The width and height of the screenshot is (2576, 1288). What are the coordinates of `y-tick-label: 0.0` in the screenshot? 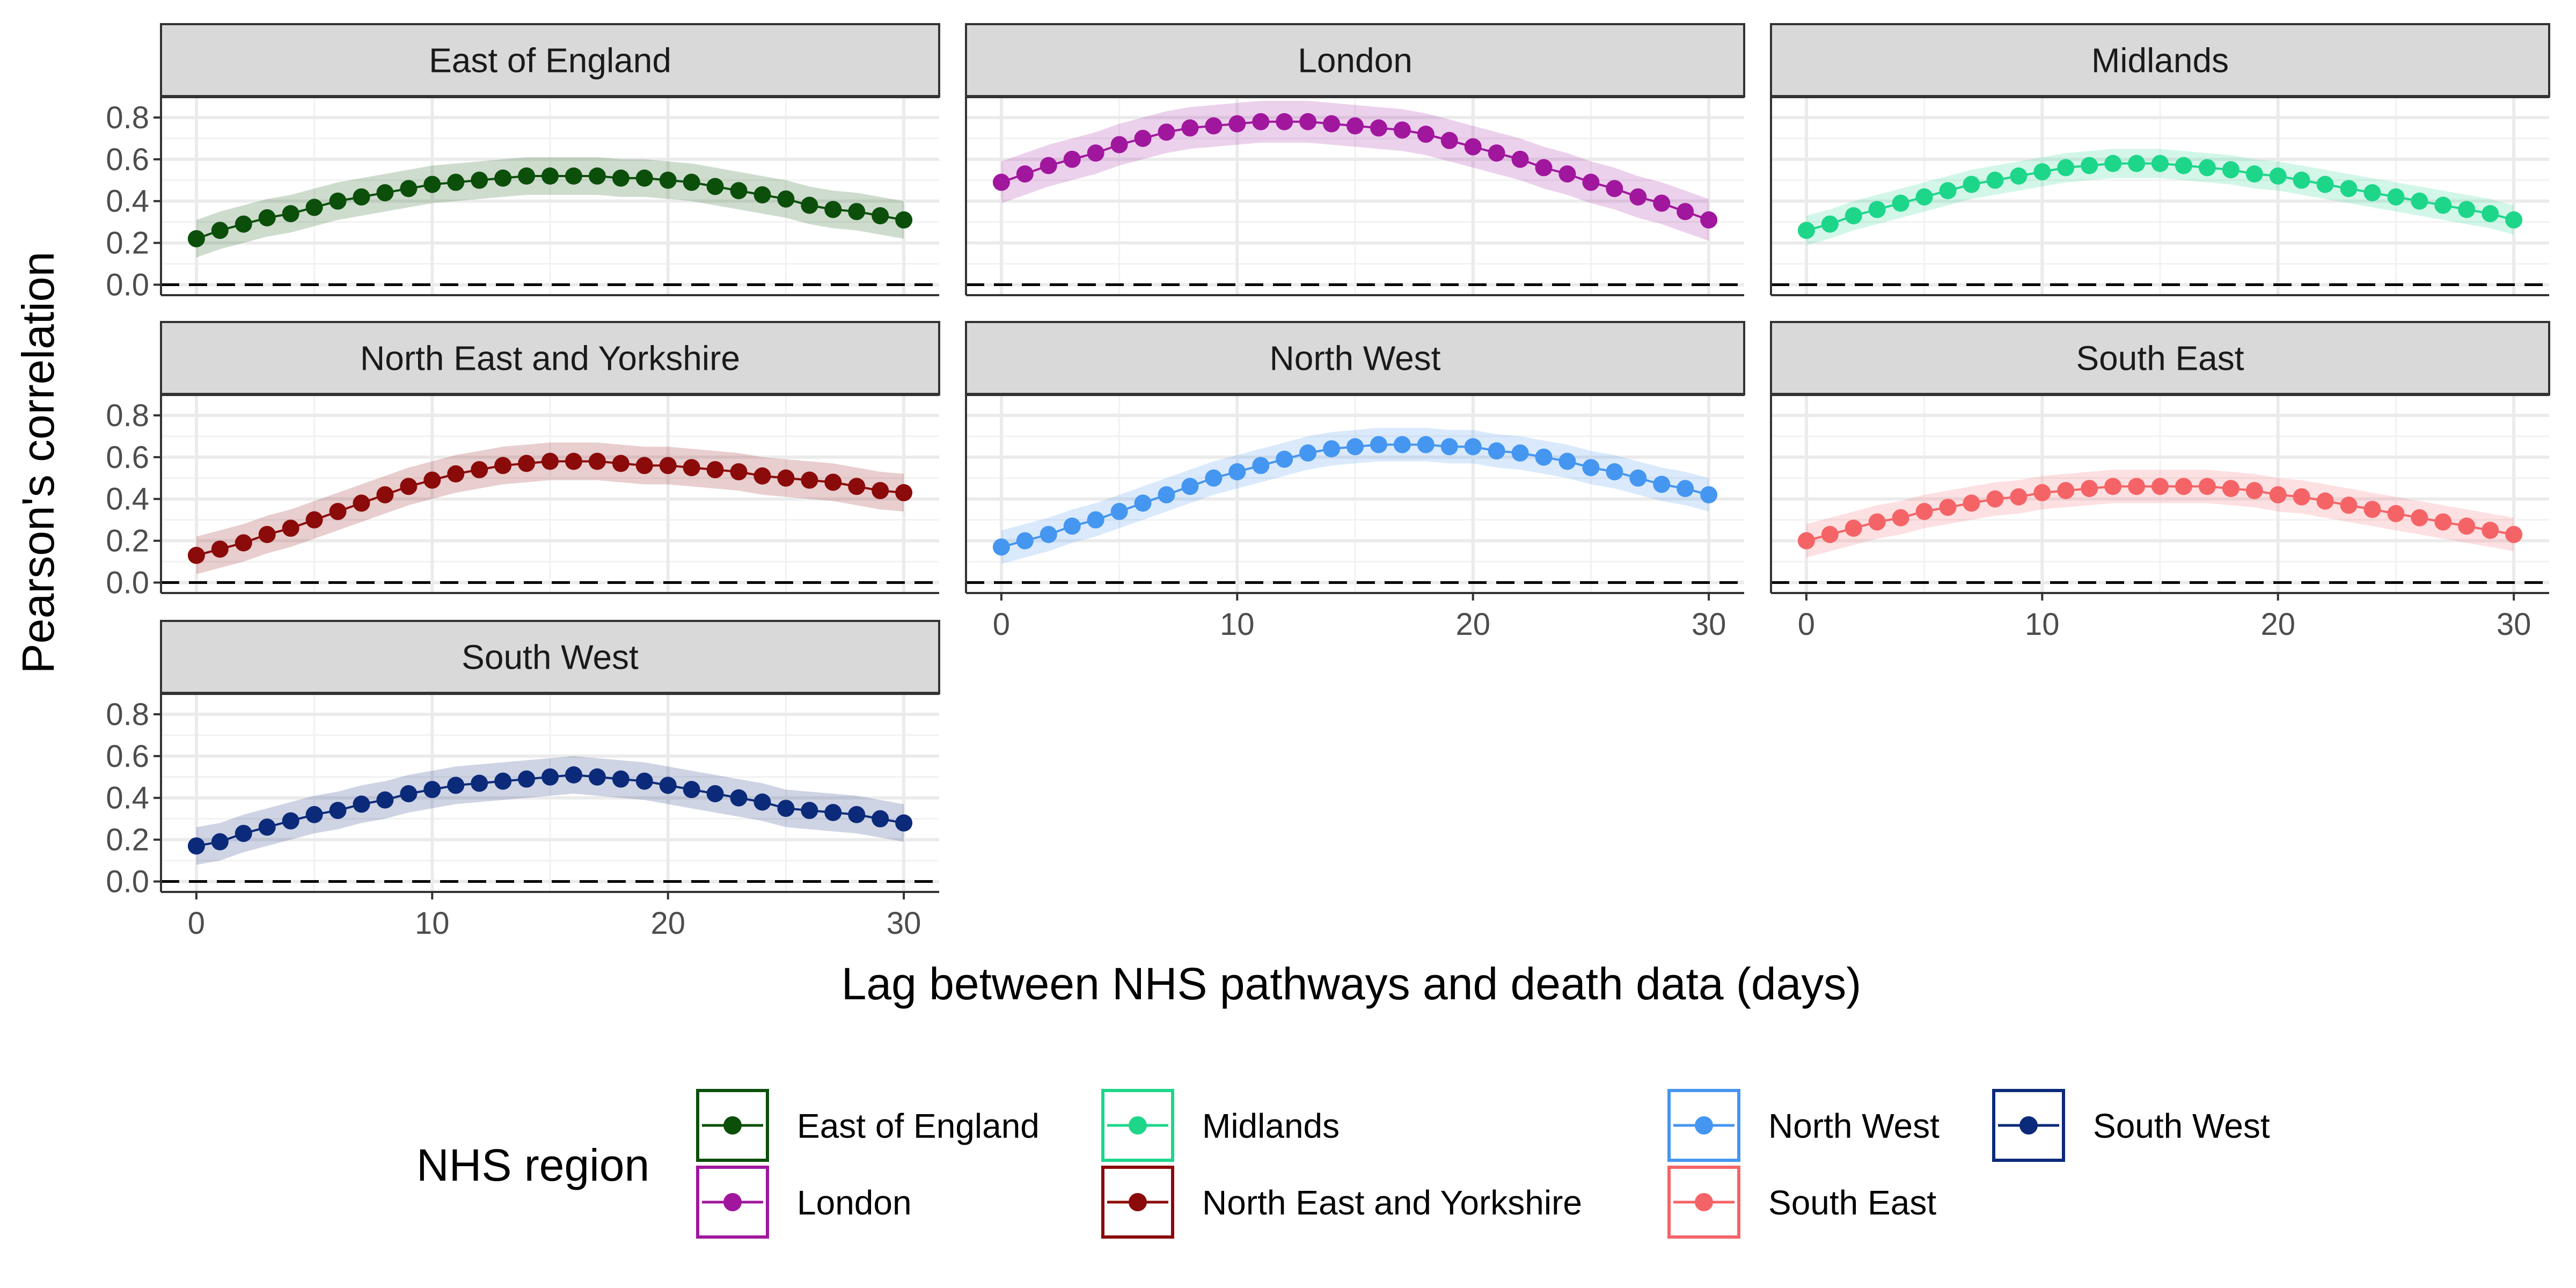 It's located at (127, 285).